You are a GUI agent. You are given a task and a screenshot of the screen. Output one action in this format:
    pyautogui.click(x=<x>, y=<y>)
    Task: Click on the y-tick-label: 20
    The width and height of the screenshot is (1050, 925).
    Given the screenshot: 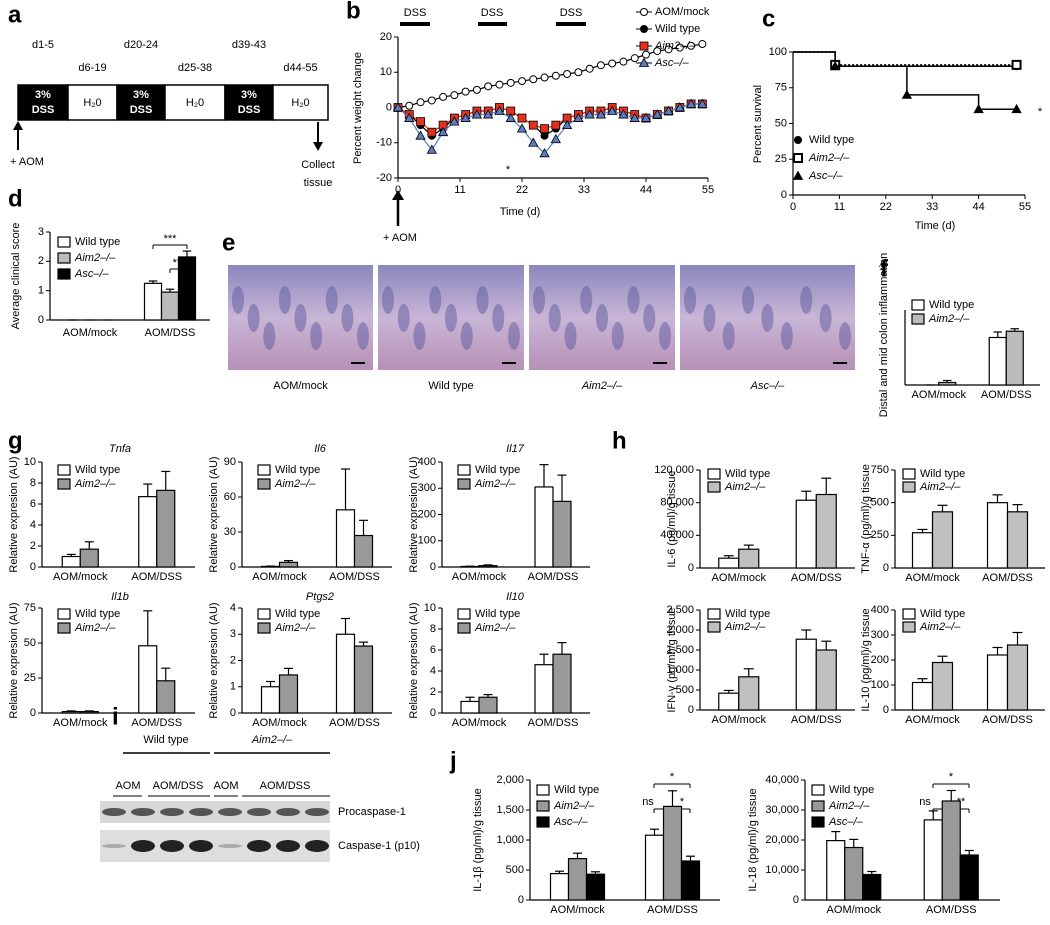 What is the action you would take?
    pyautogui.click(x=386, y=37)
    